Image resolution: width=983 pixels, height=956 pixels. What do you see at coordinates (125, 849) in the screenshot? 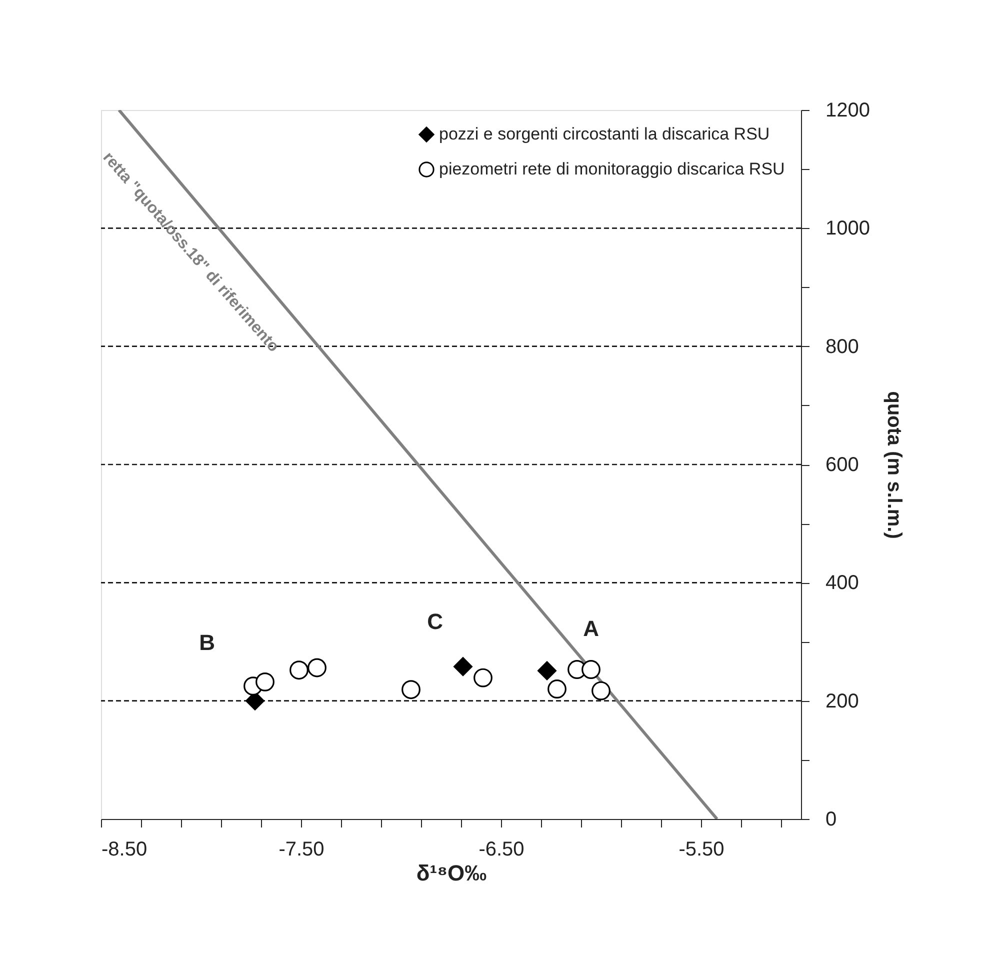
I see `x-tick-label: -8.50` at bounding box center [125, 849].